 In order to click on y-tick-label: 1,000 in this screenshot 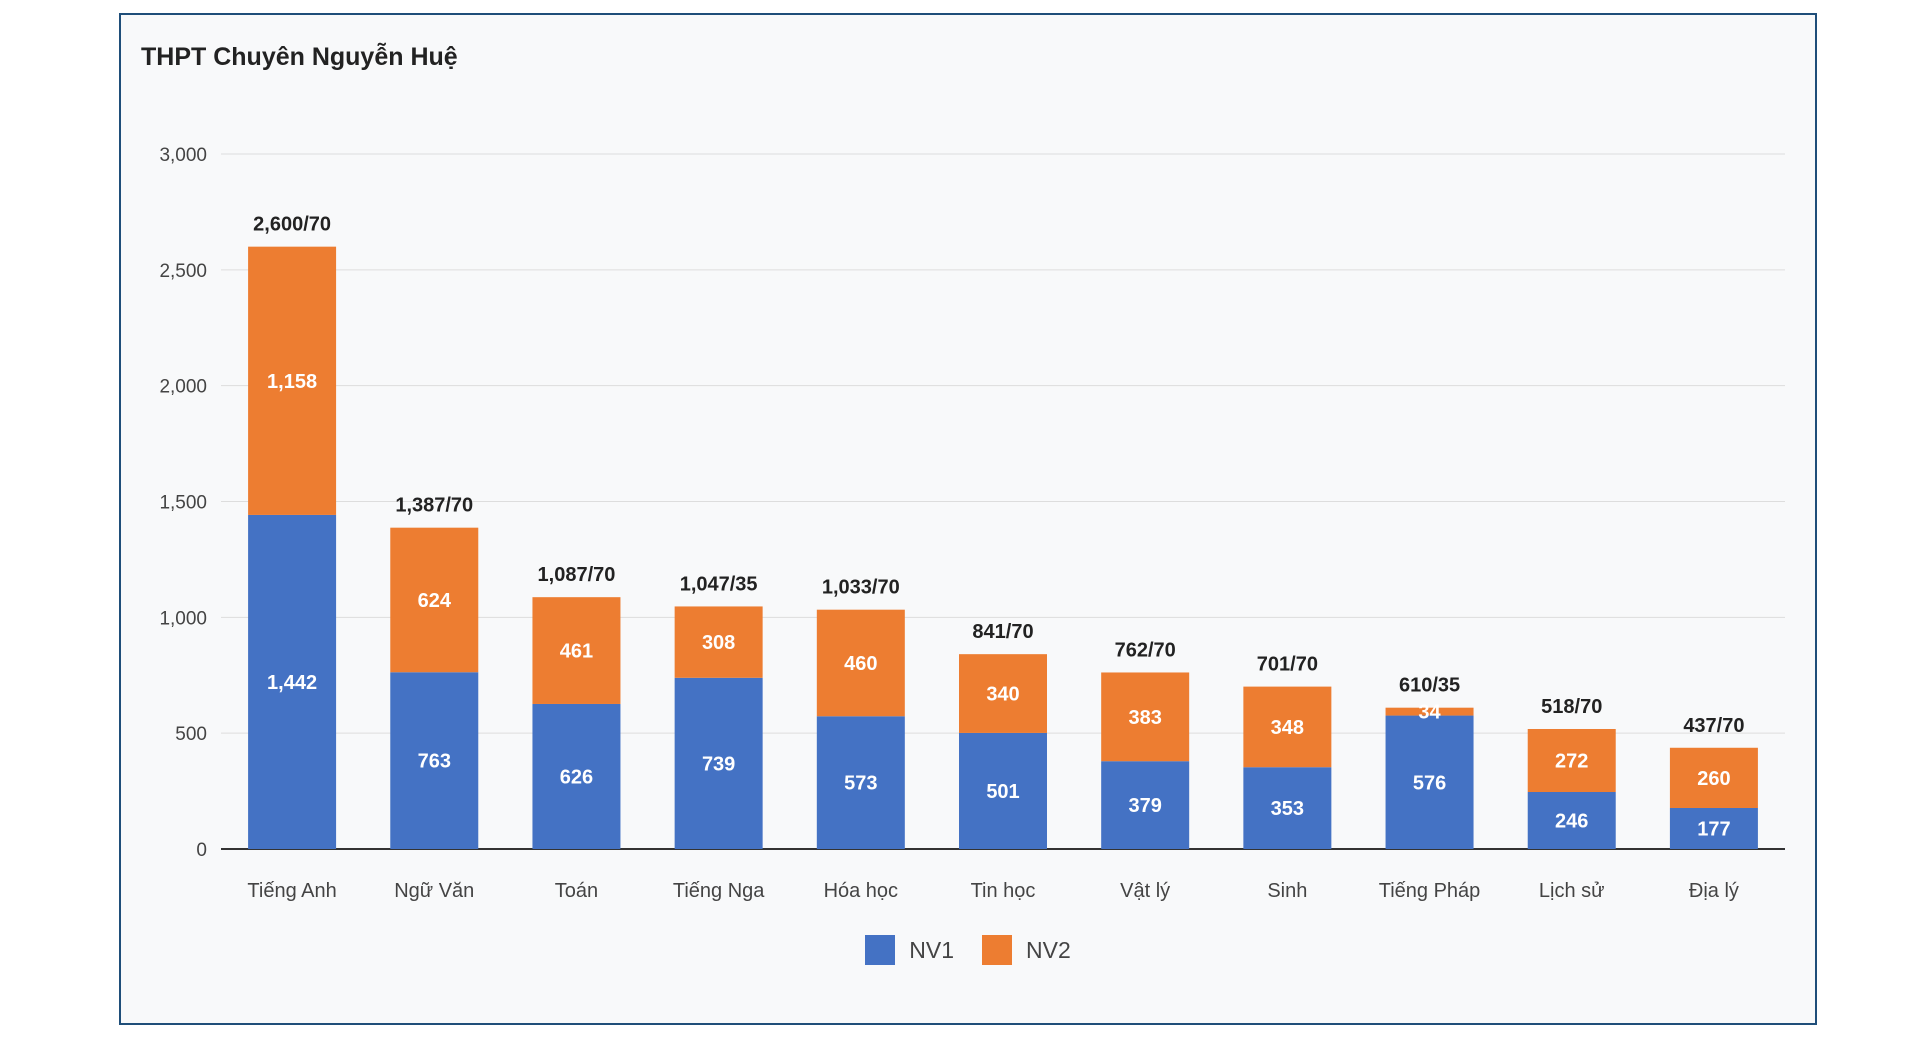, I will do `click(183, 618)`.